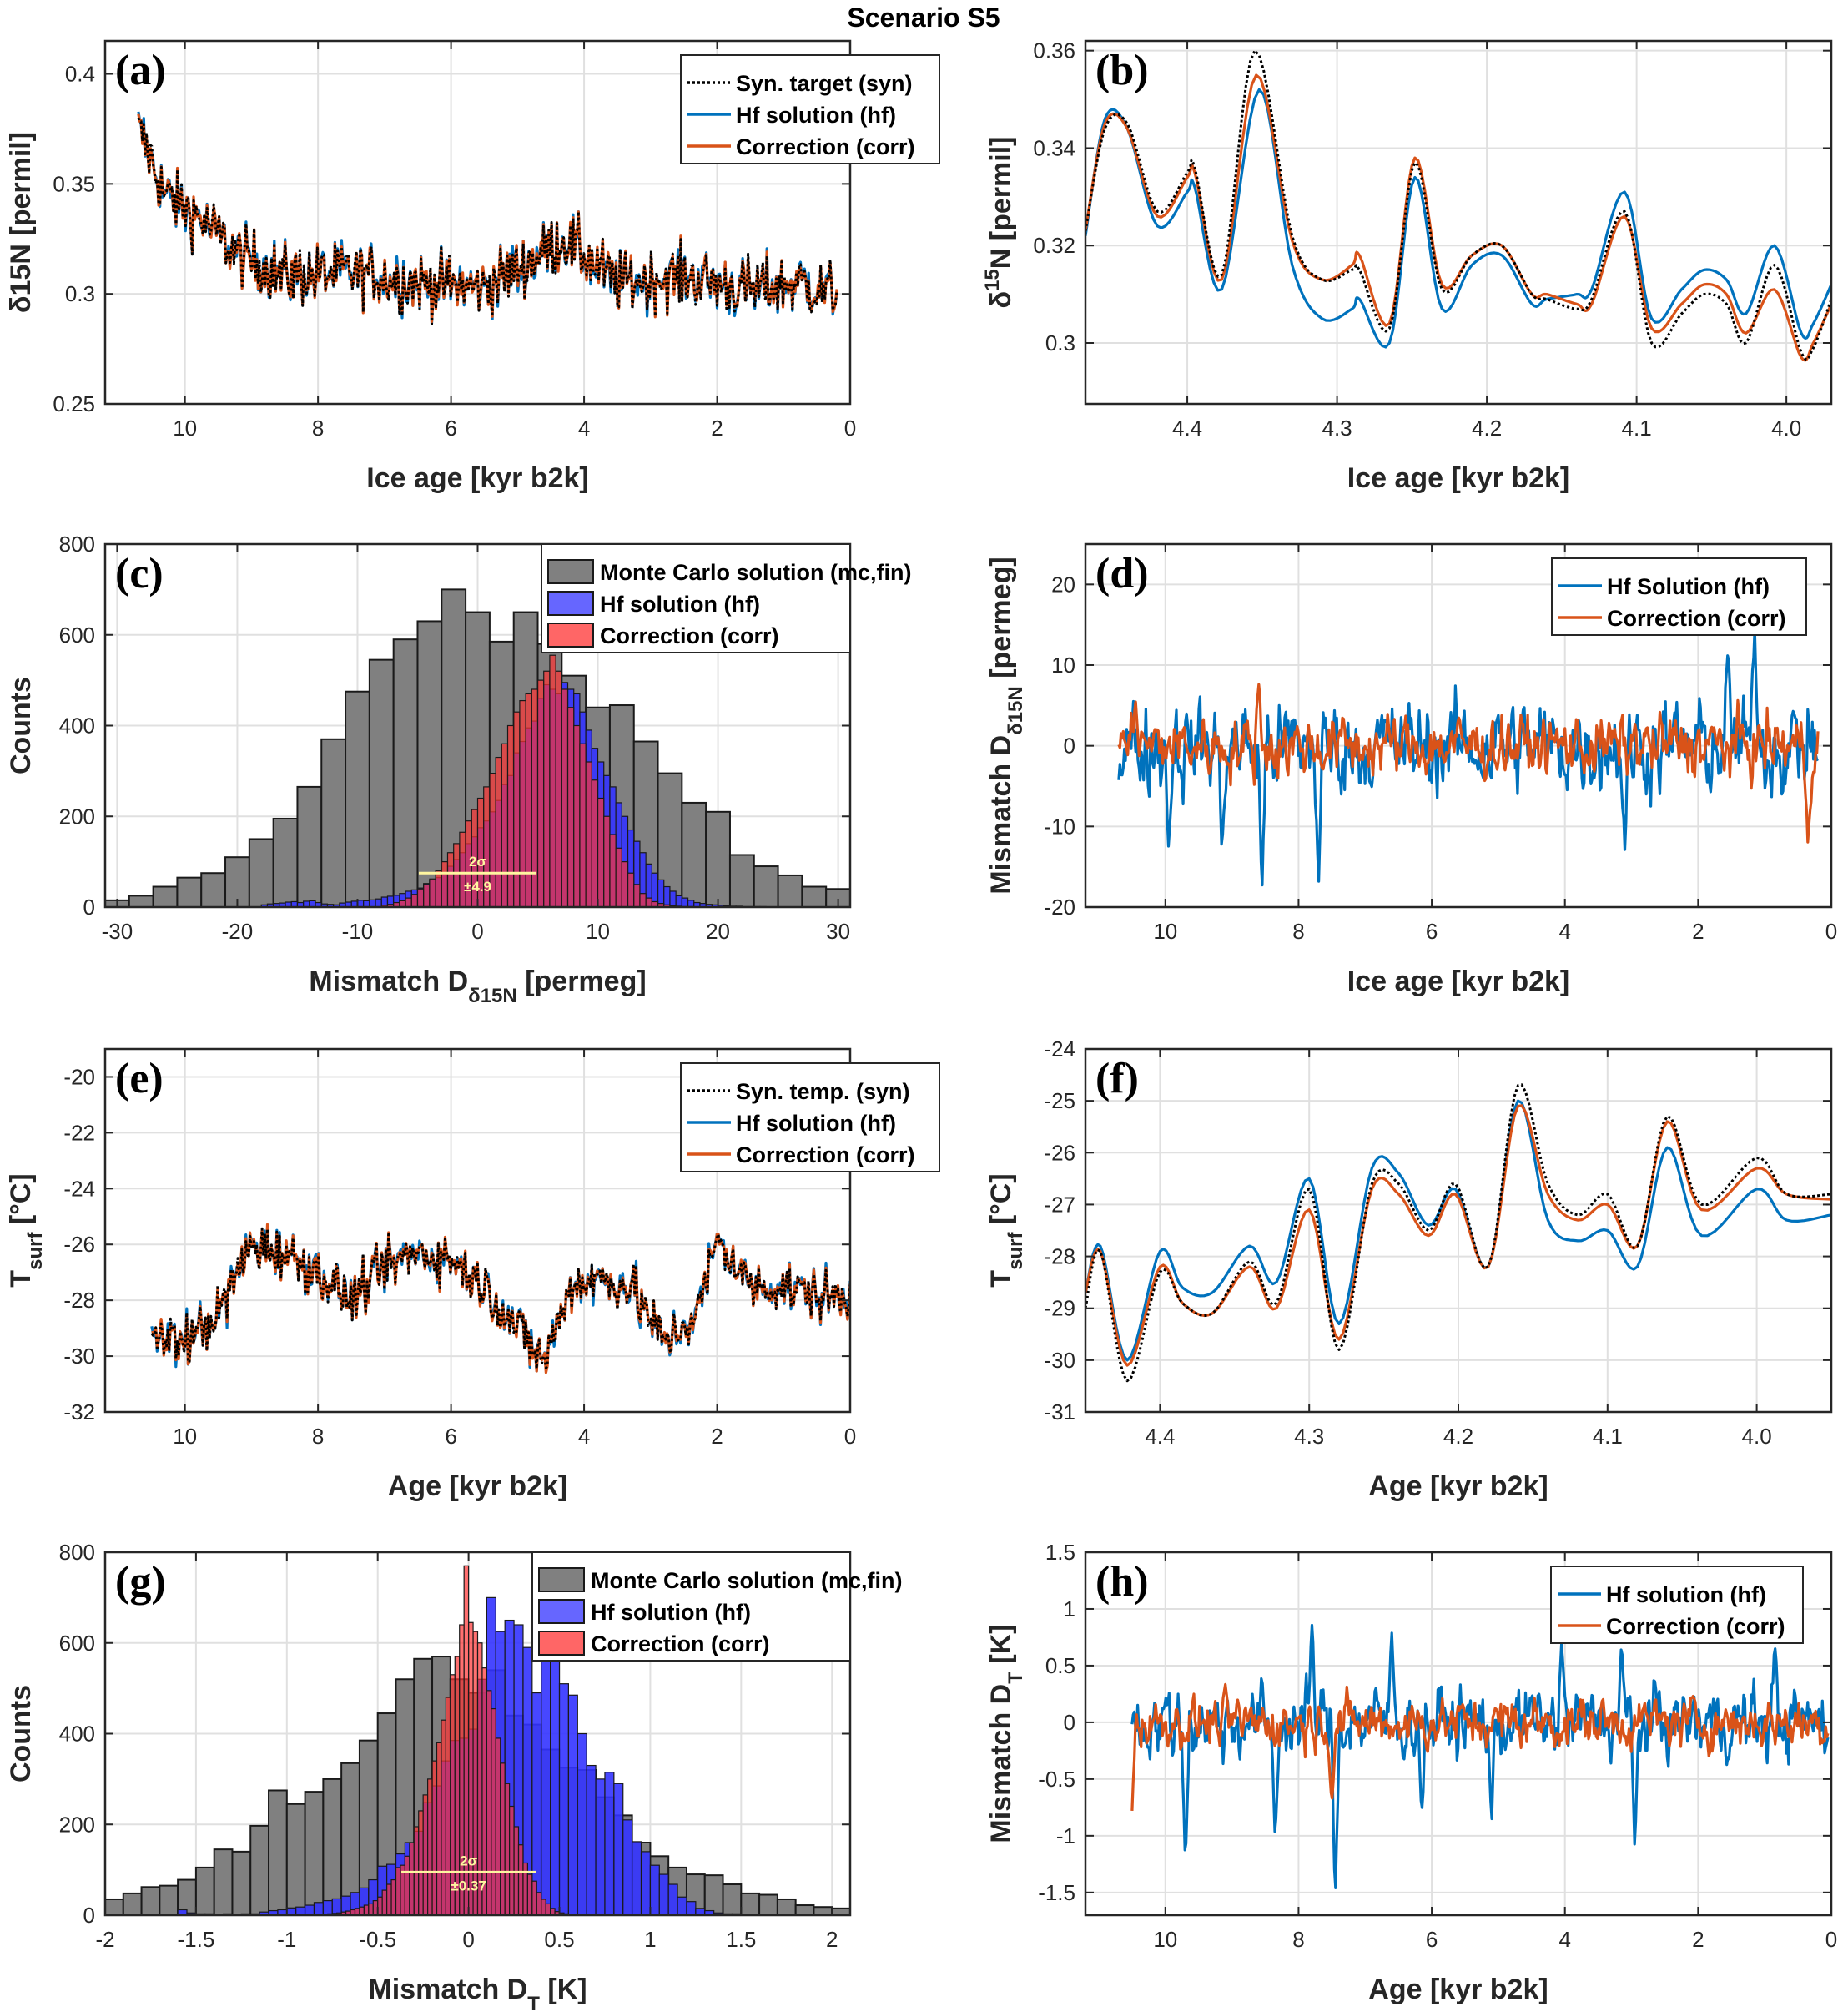  Describe the element at coordinates (1001, 1648) in the screenshot. I see `y-axis-label-rest: [K]` at that location.